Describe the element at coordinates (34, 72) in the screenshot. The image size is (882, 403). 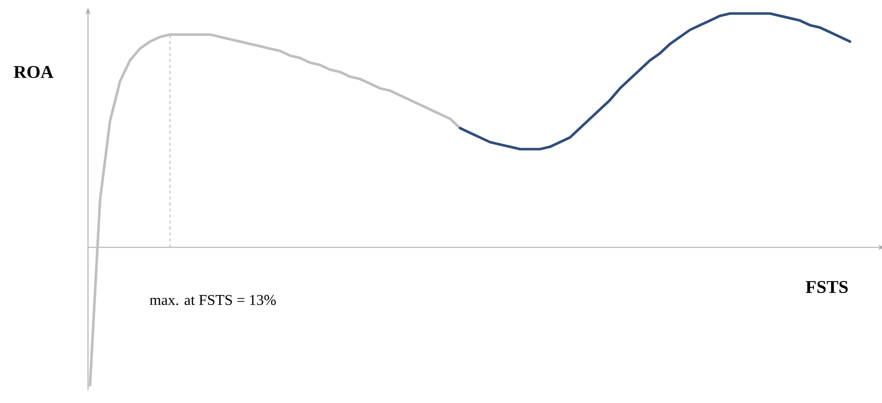
I see `y-axis-title: ROA` at that location.